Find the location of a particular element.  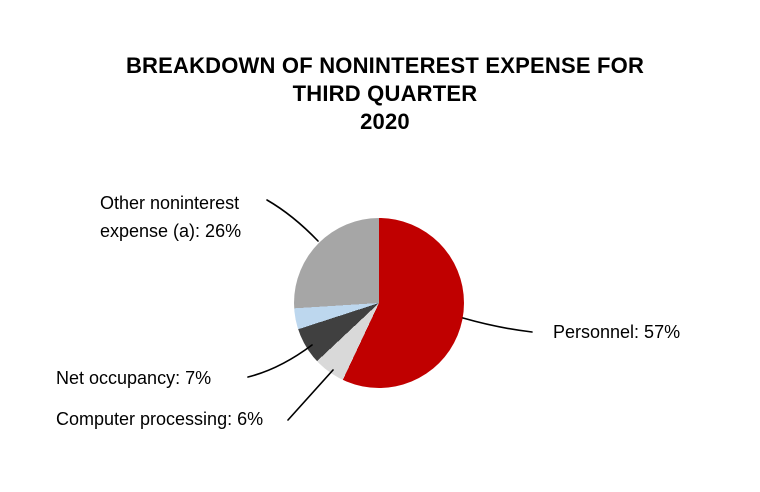

chart-title-line-3: 2020 is located at coordinates (385, 121).